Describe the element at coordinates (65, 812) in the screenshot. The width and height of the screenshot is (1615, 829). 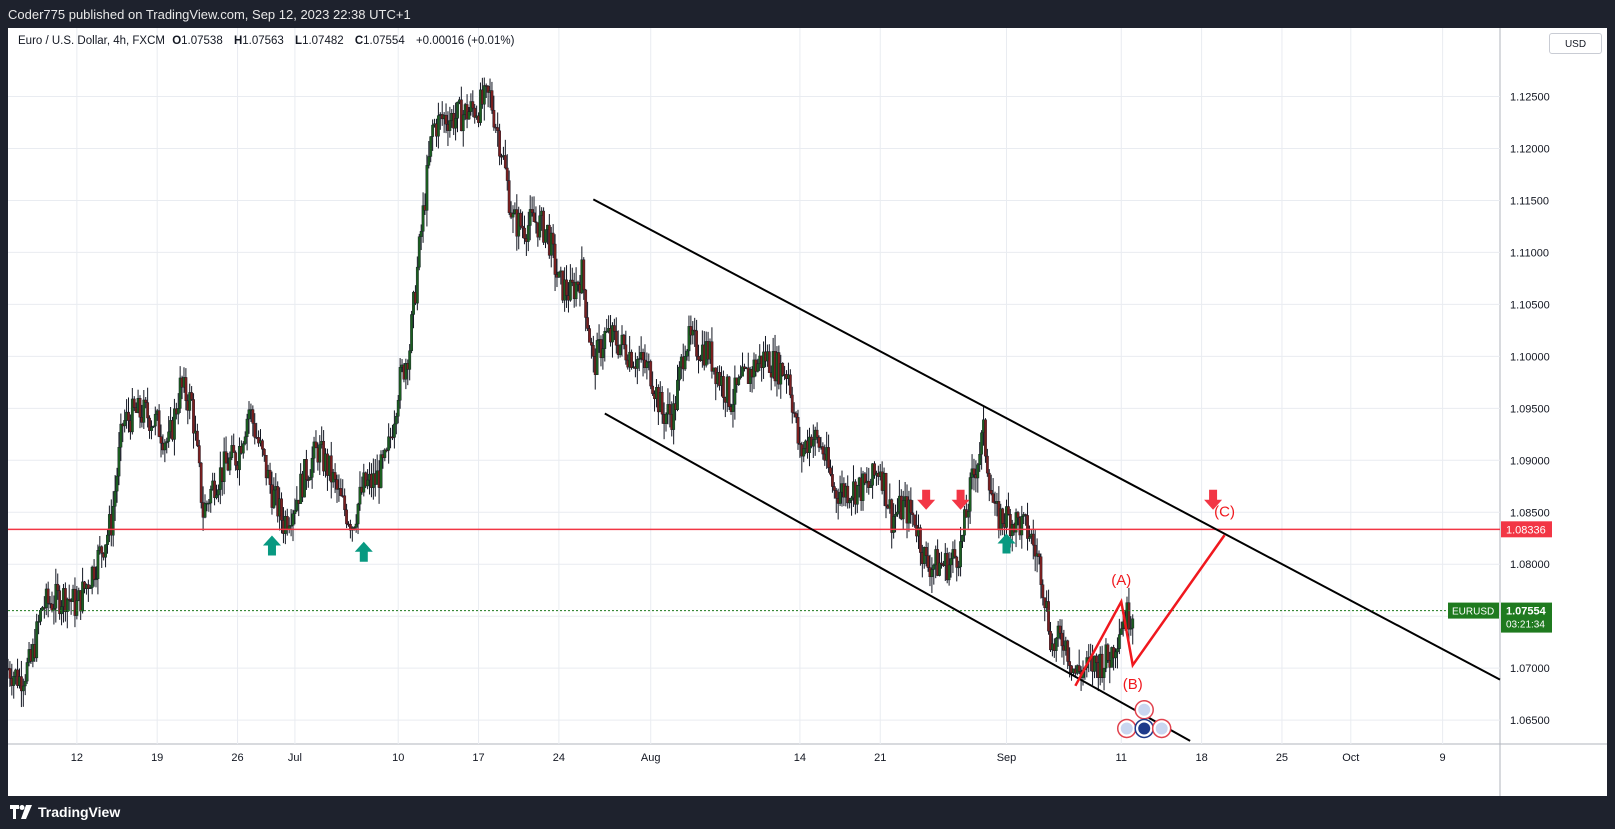
I see `tradingview-logo: TradingView` at that location.